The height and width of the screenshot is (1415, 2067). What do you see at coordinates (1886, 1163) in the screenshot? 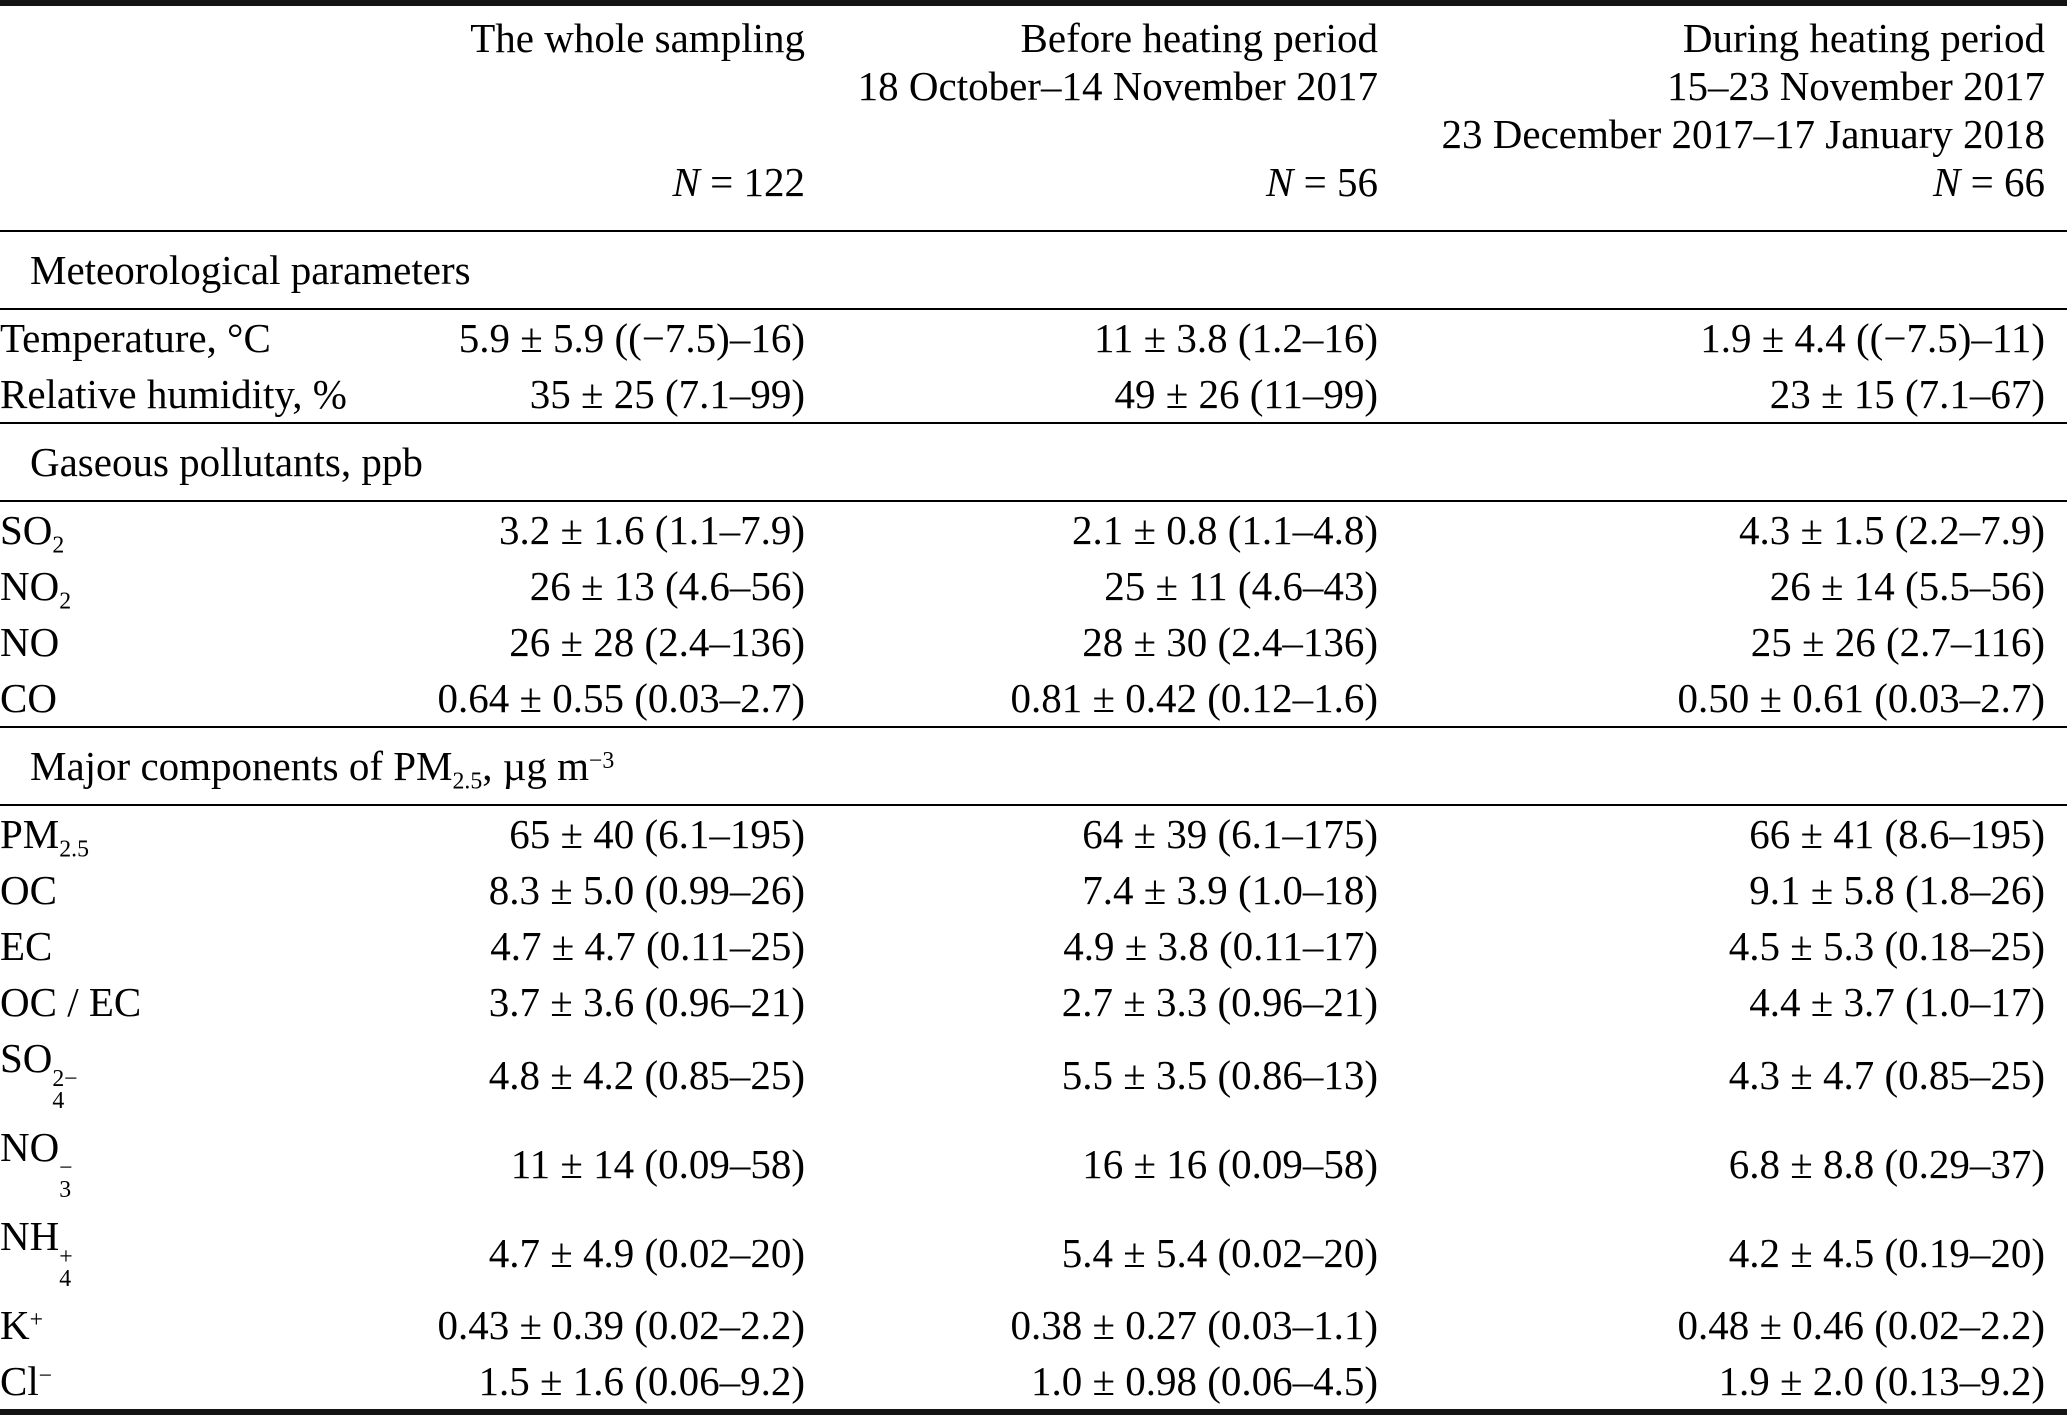
I see `value-cell: 6.8 ± 8.8 (0.29–37)` at bounding box center [1886, 1163].